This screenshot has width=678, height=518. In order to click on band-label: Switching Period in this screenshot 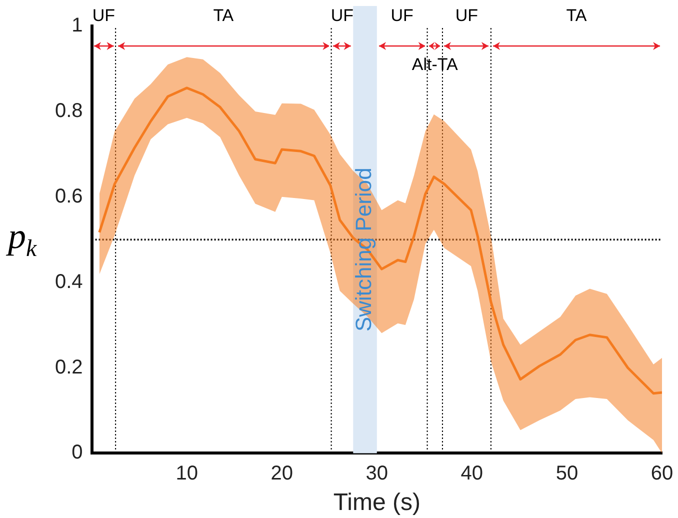, I will do `click(363, 250)`.